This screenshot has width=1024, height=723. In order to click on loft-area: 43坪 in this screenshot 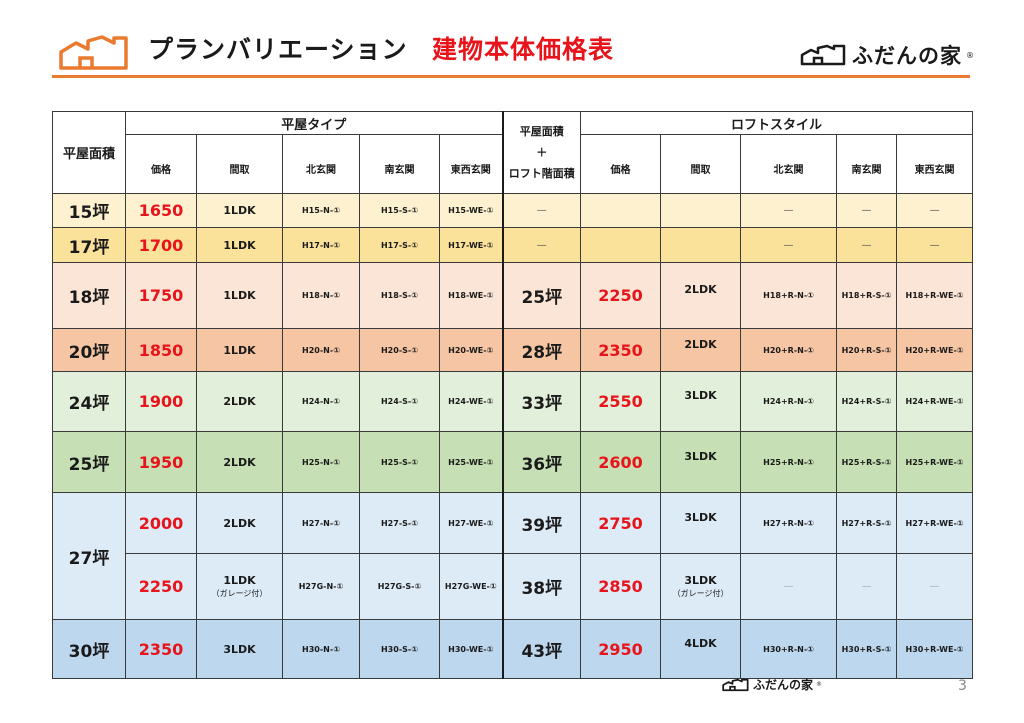, I will do `click(542, 649)`.